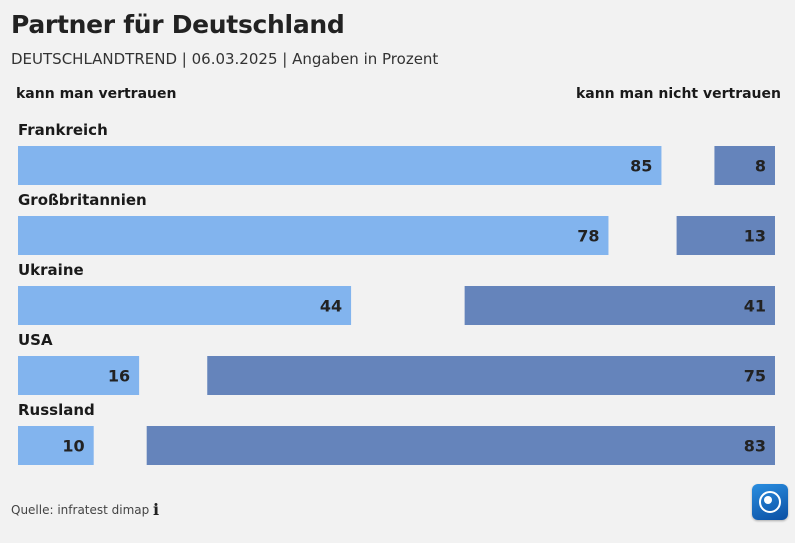  Describe the element at coordinates (82, 200) in the screenshot. I see `category-label: Großbritannien` at that location.